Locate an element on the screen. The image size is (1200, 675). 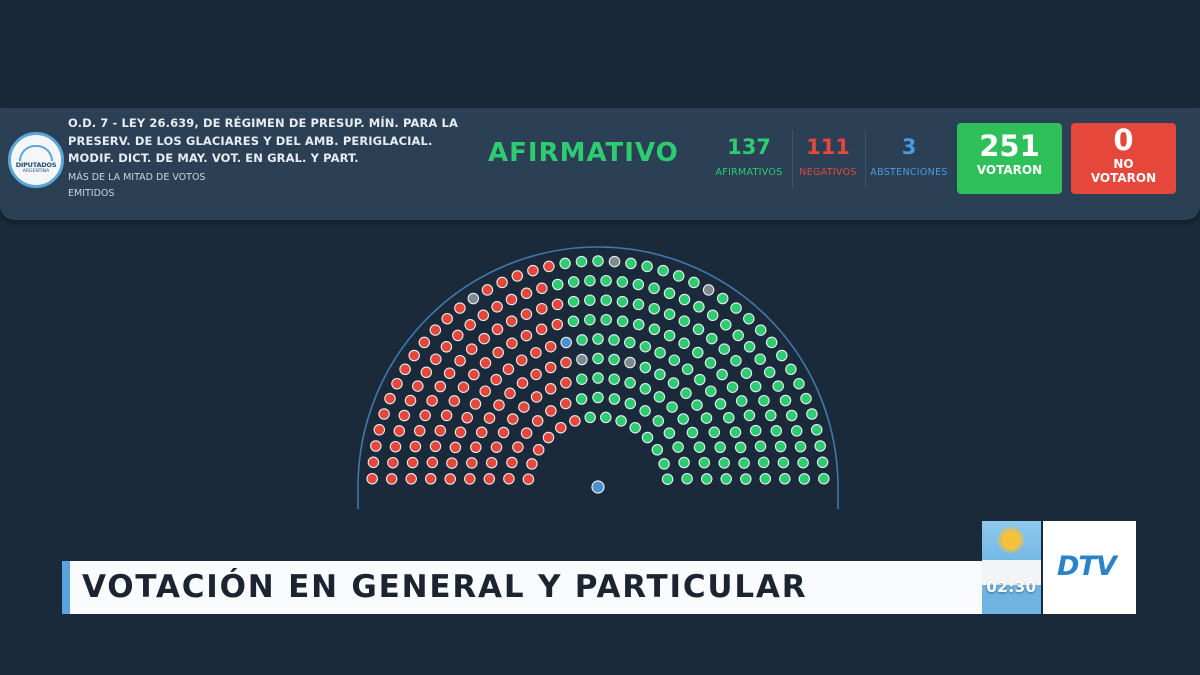
logo-text-1: DIPUTADOS is located at coordinates (36, 165).